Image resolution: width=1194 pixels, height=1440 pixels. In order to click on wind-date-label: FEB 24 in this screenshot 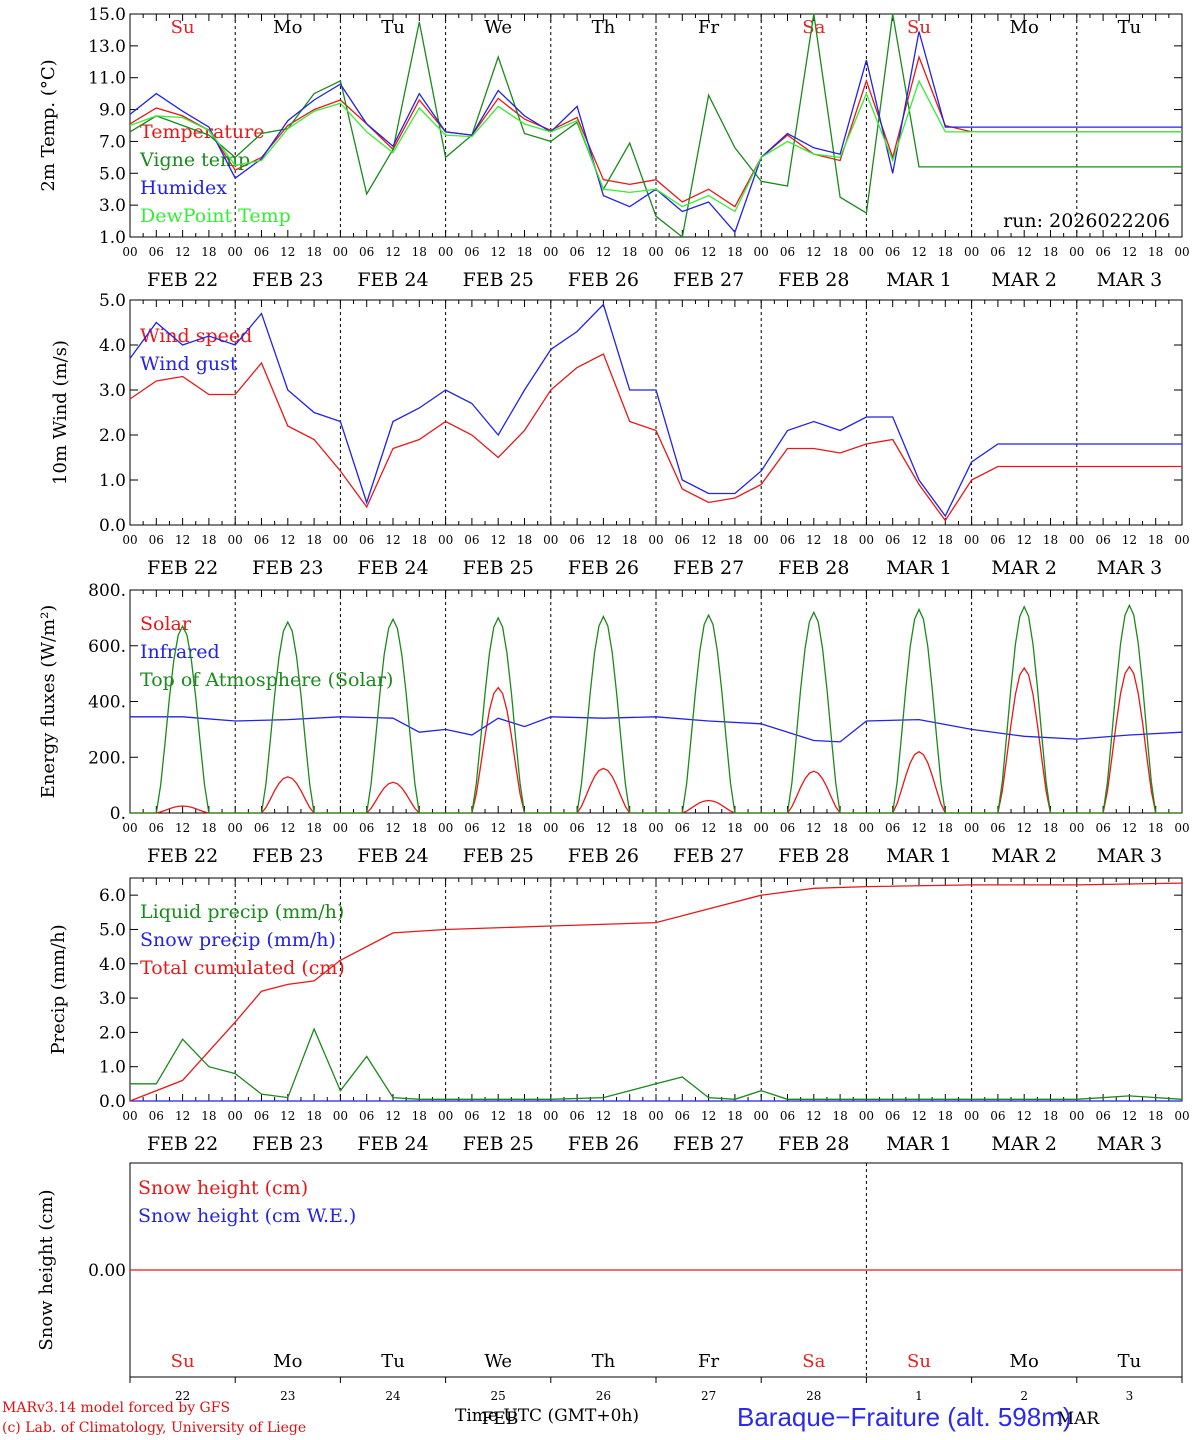, I will do `click(392, 568)`.